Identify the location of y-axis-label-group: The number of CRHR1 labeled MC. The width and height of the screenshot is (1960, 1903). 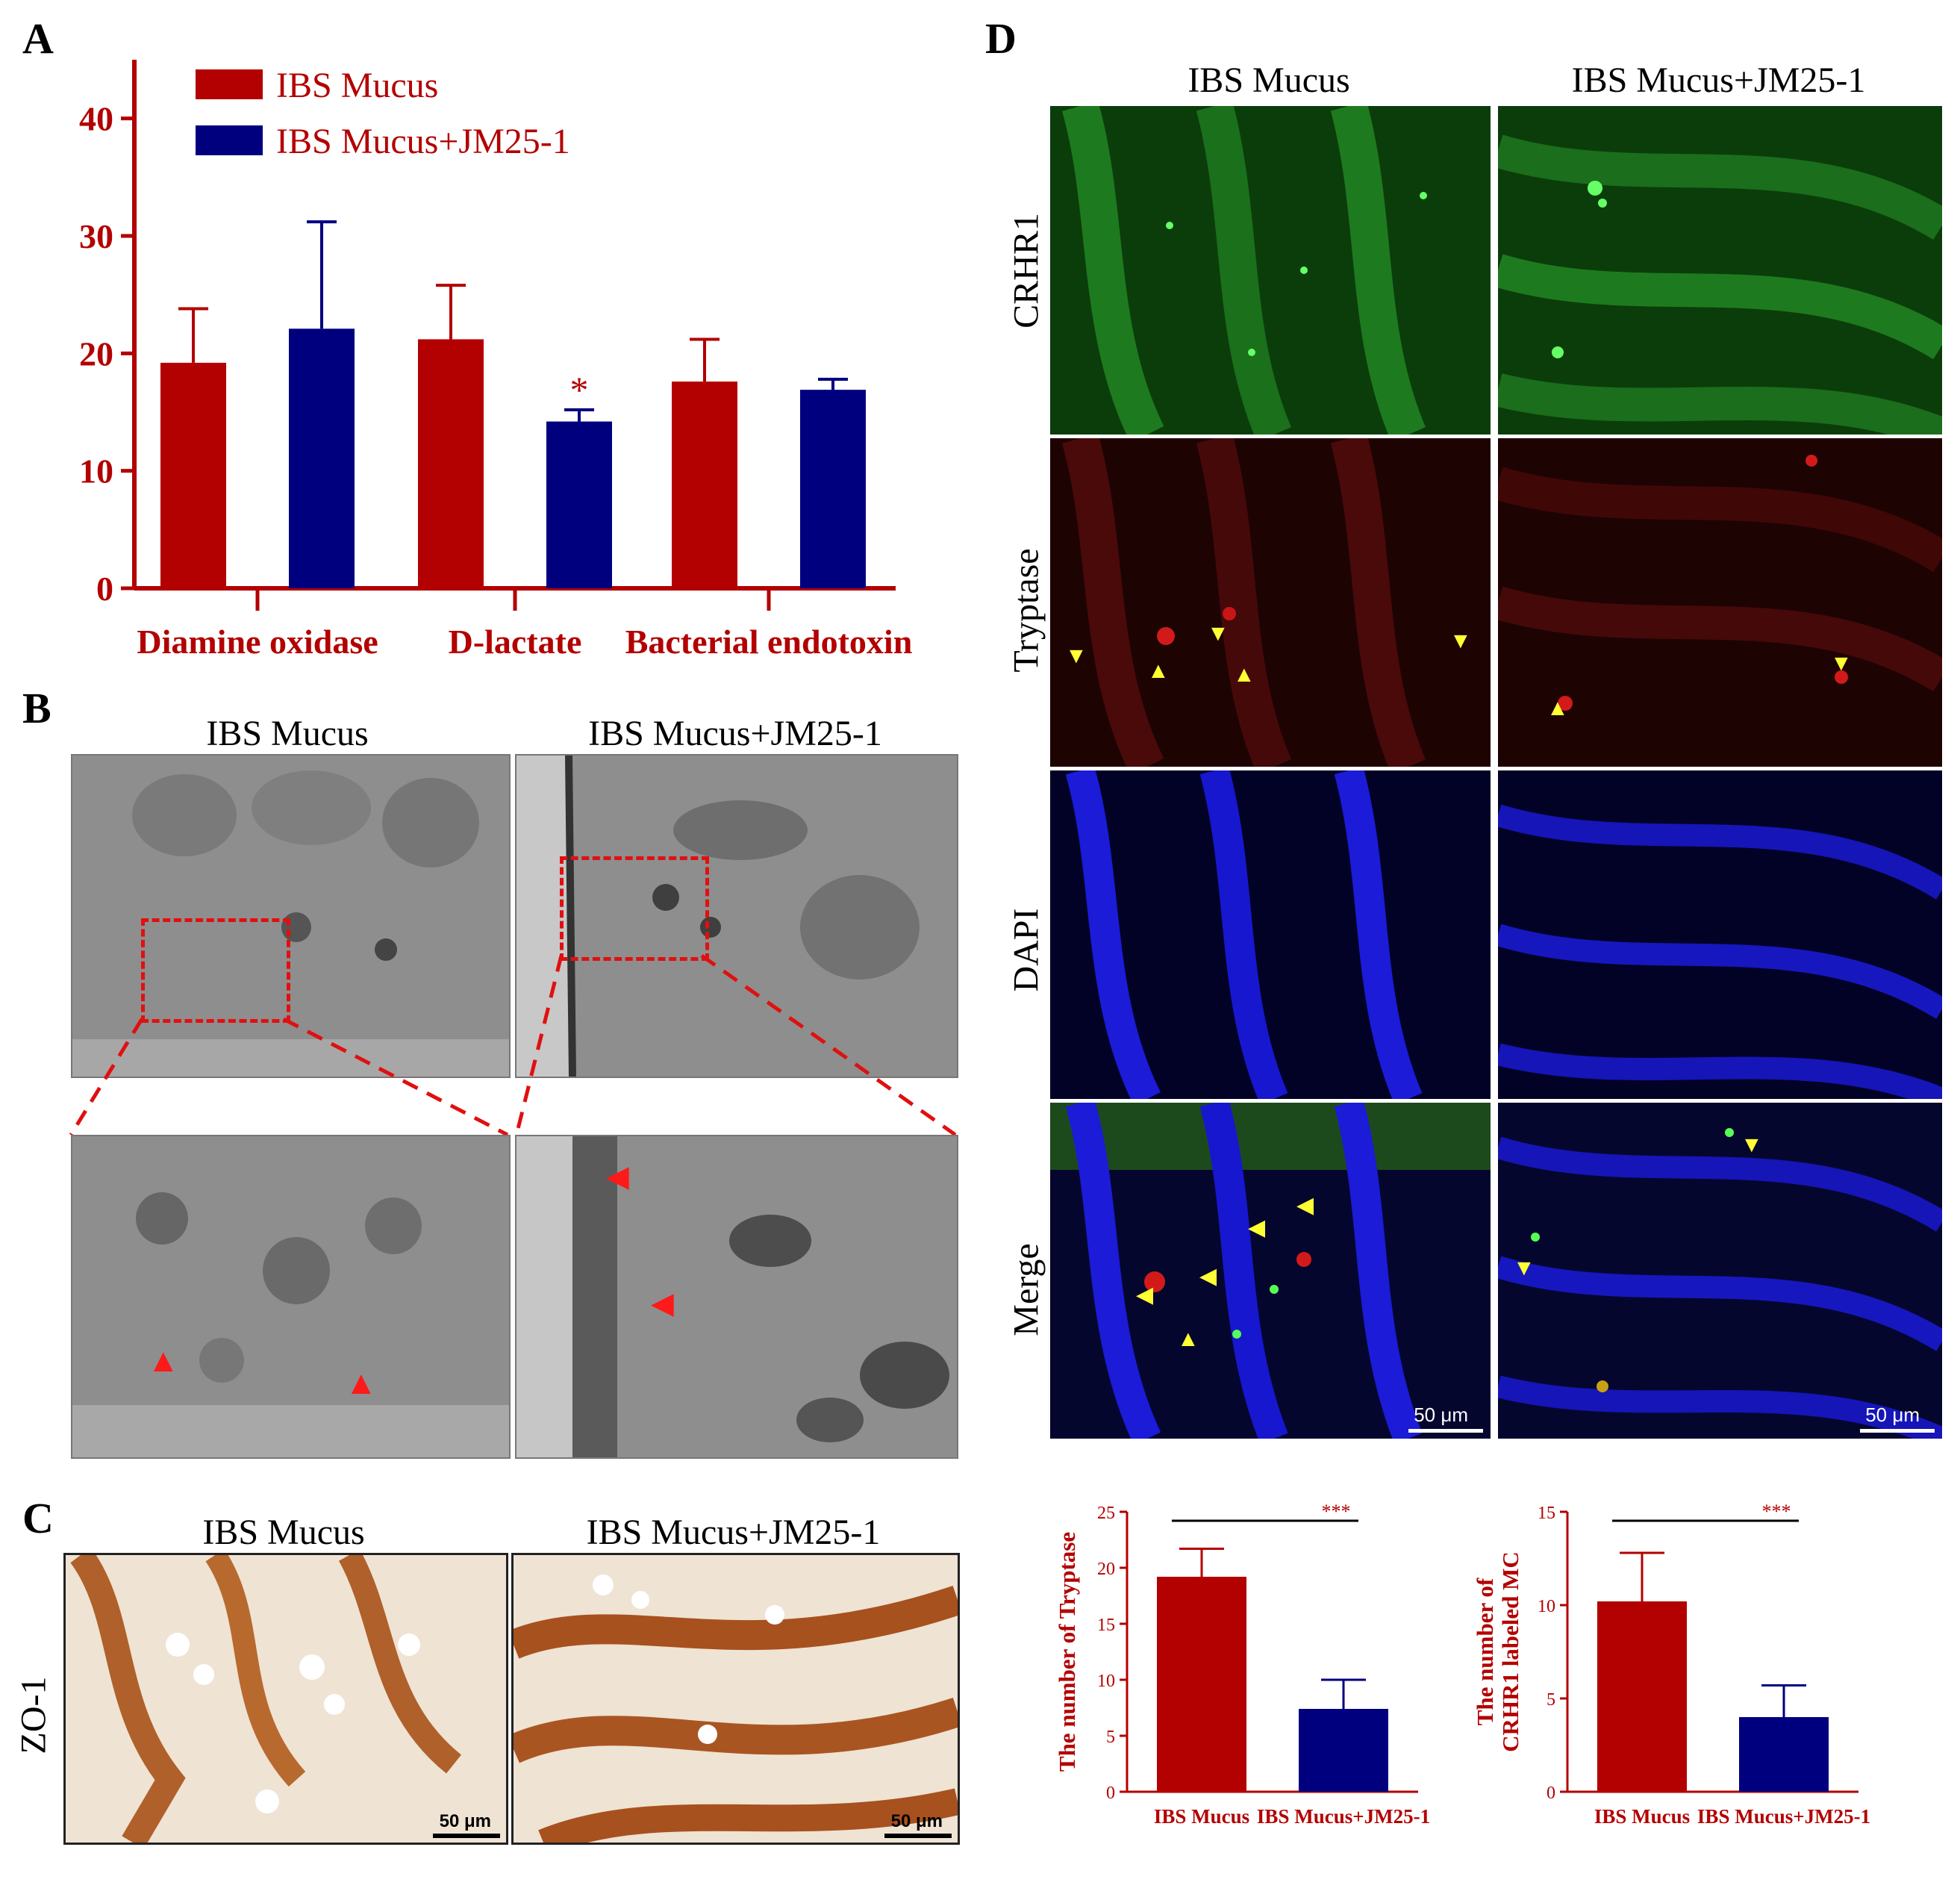
(1497, 1651).